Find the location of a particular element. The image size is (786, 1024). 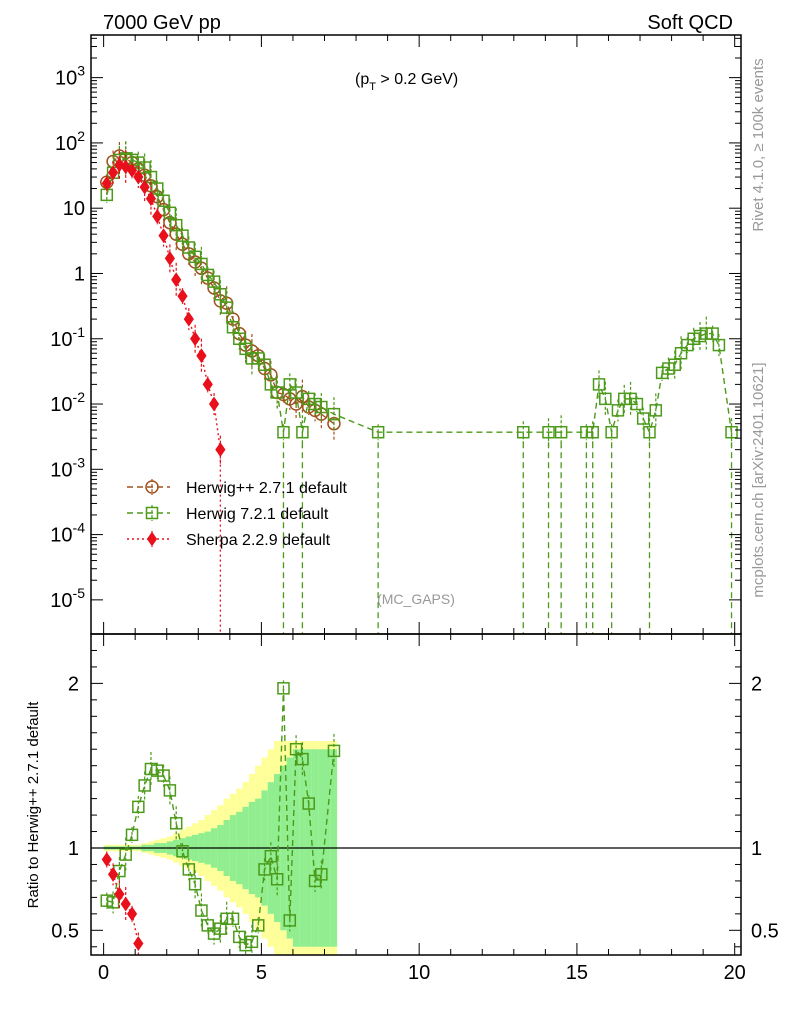

ratio-y-label-right: 1 is located at coordinates (756, 849).